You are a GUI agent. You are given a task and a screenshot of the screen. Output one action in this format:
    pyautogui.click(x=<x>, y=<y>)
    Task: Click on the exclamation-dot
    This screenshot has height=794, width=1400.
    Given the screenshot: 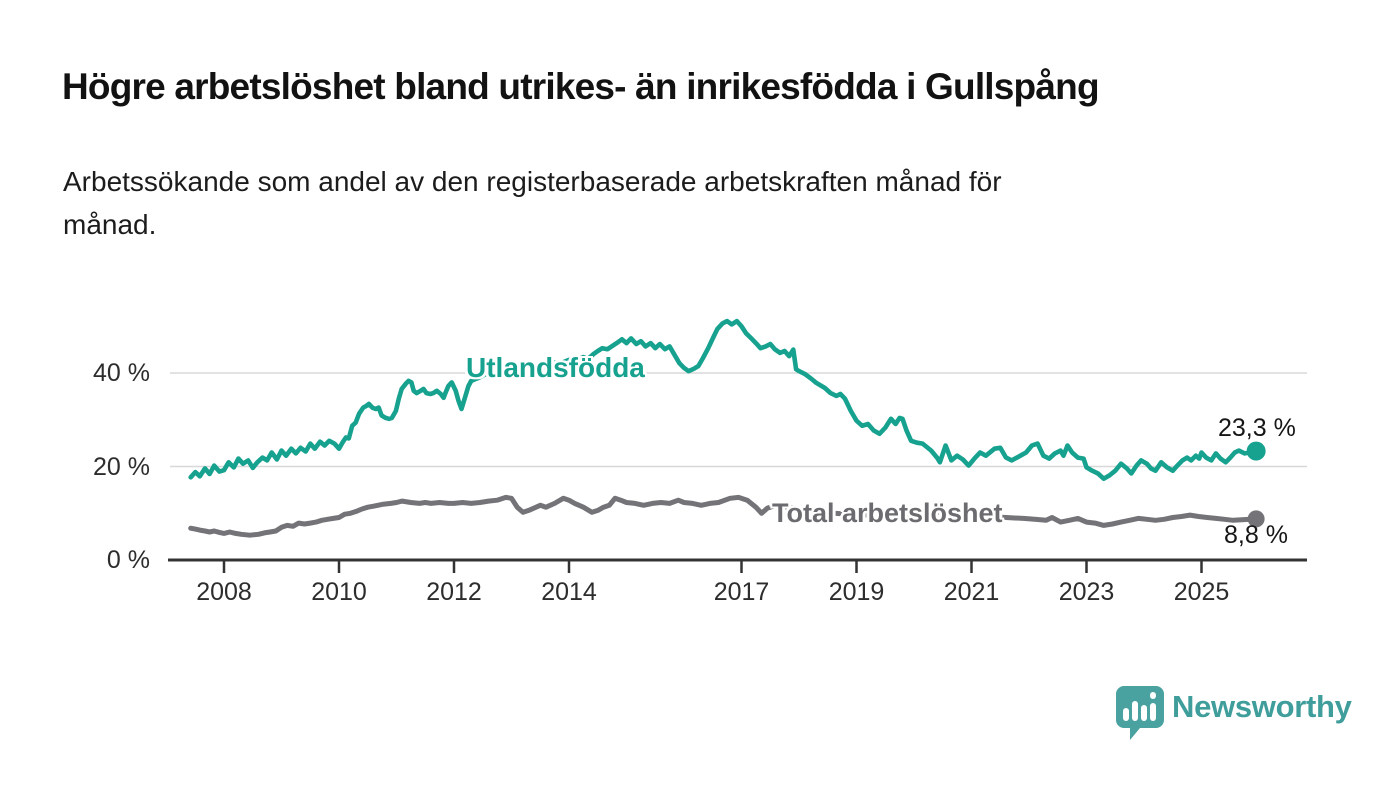 What is the action you would take?
    pyautogui.click(x=1153, y=695)
    